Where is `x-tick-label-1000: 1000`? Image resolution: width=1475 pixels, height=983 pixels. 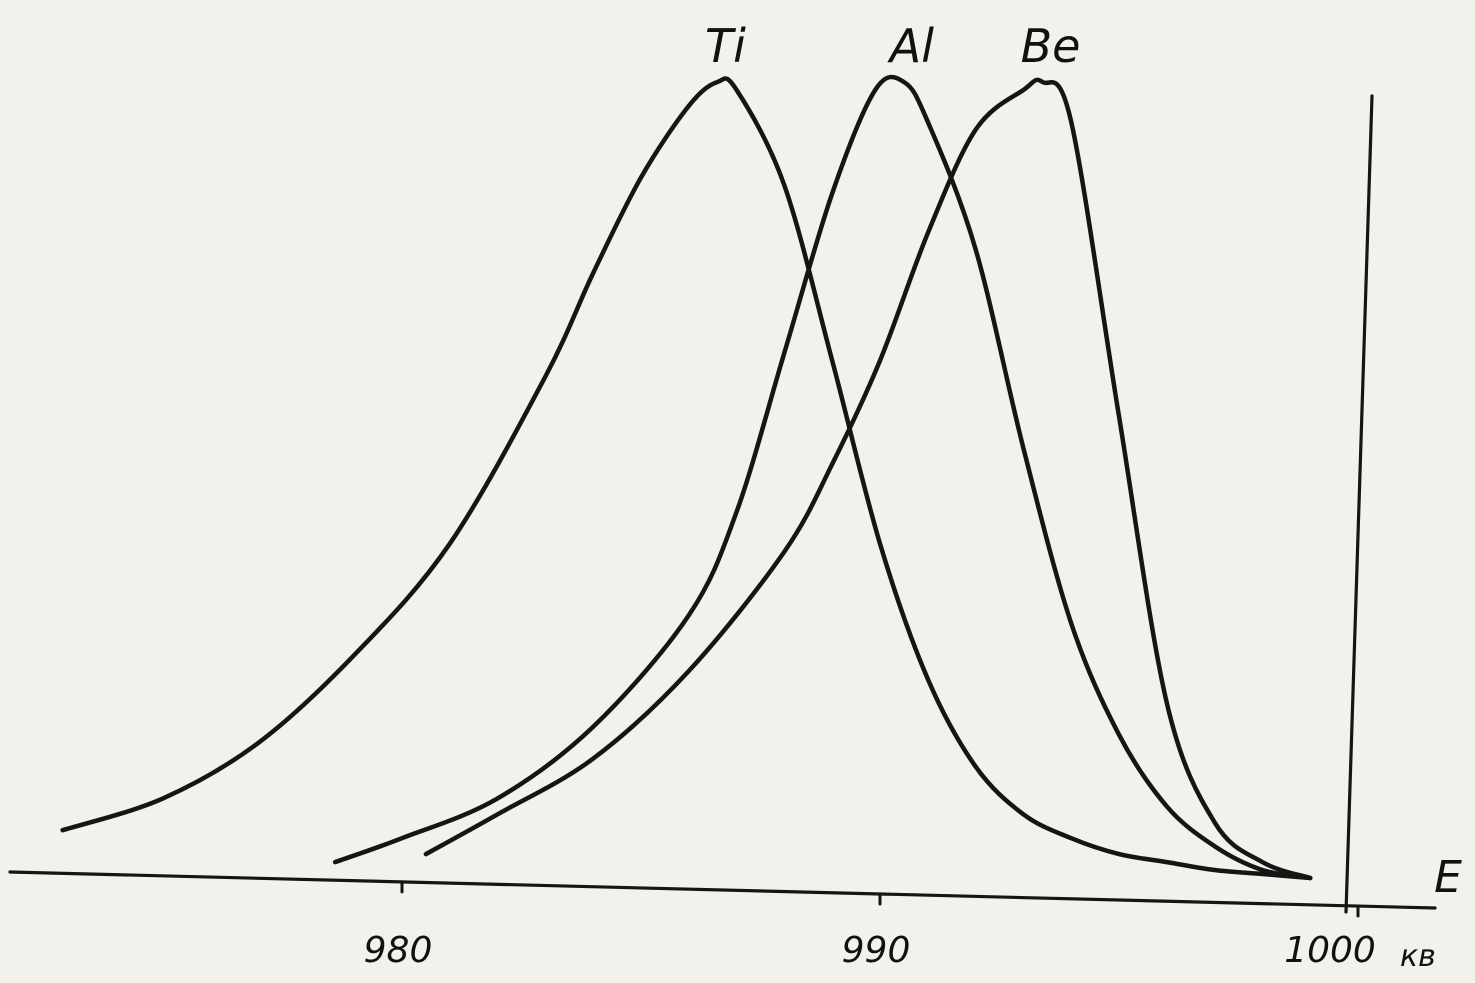 x-tick-label-1000: 1000 is located at coordinates (1330, 950).